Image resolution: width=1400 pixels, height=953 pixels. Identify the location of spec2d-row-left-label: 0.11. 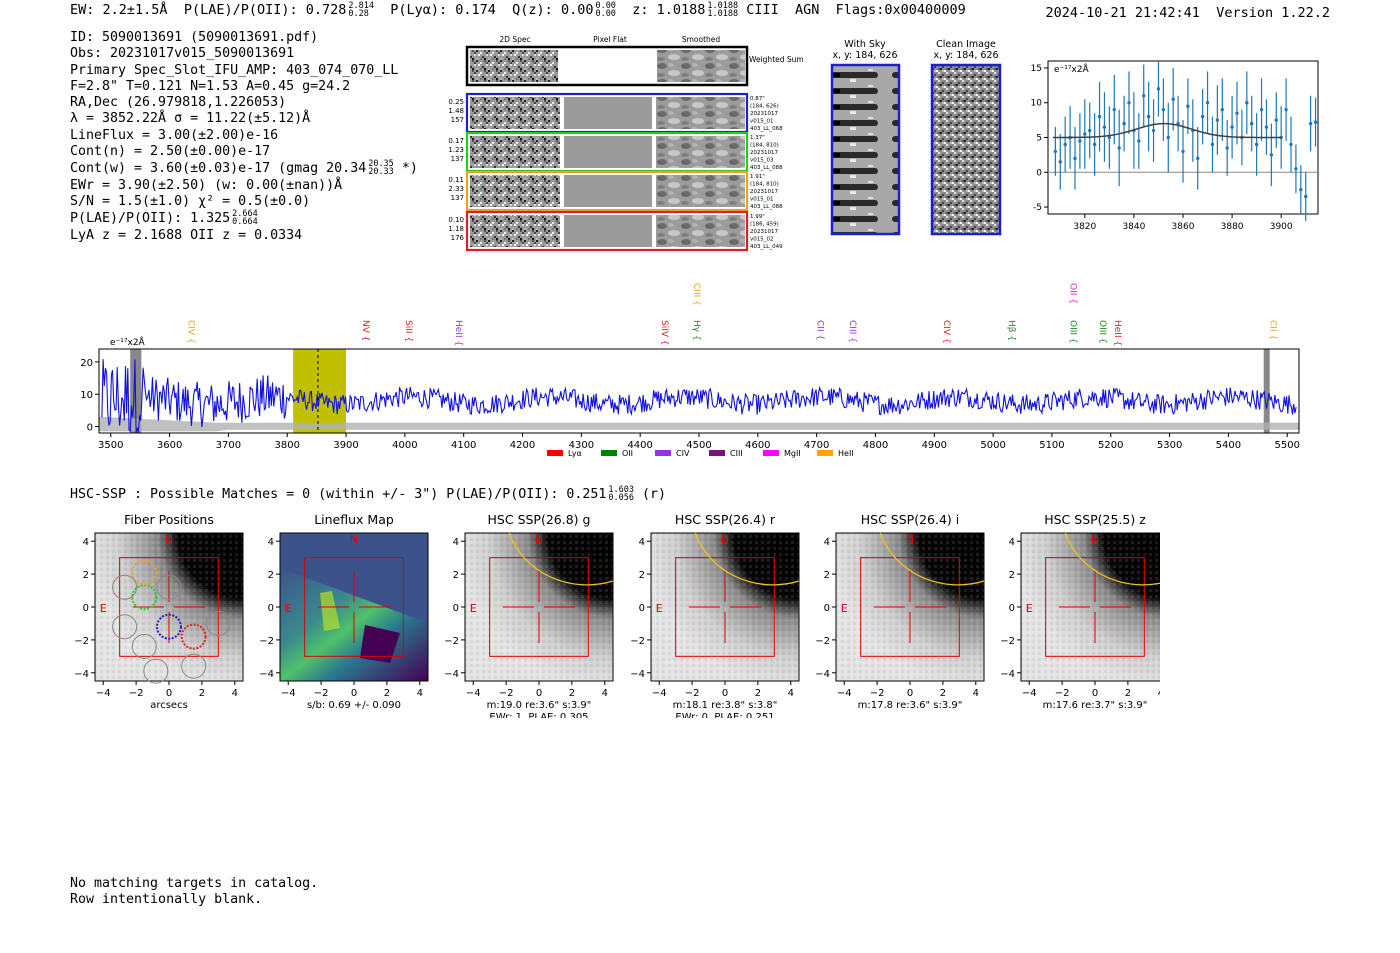
(456, 180).